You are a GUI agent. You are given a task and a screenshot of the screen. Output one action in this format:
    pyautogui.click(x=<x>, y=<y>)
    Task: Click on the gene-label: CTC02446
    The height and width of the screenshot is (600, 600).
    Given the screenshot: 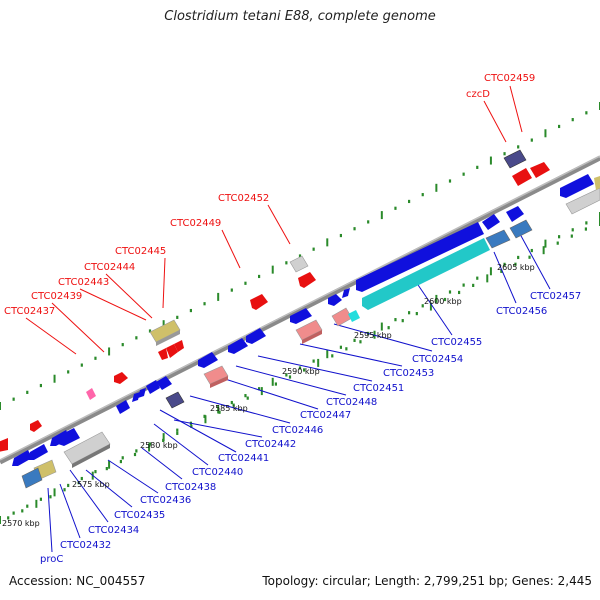 What is the action you would take?
    pyautogui.click(x=297, y=430)
    